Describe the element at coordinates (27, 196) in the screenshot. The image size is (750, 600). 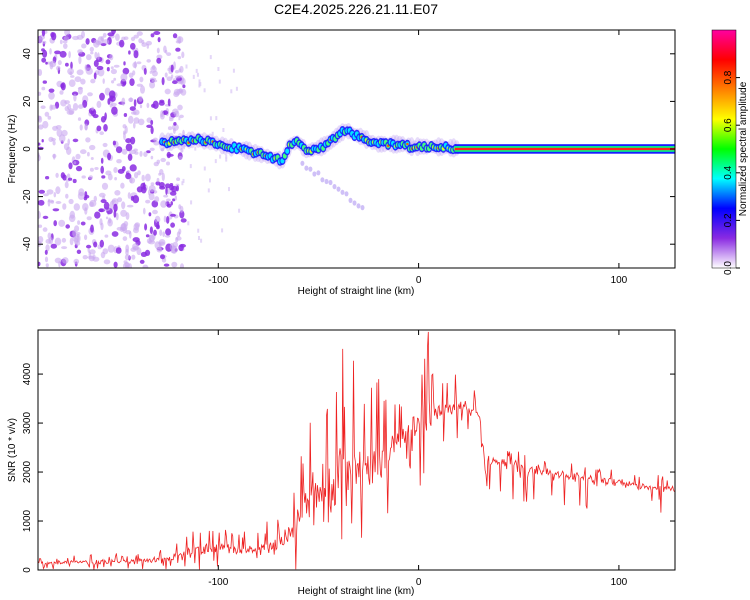
I see `y-tick-label: -20` at that location.